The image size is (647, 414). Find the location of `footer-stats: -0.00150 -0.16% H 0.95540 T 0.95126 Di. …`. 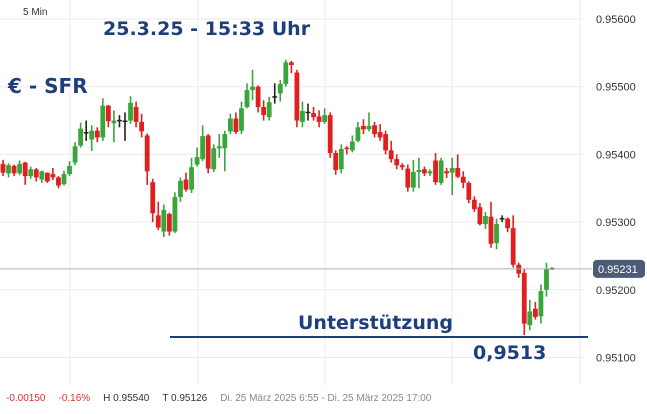

footer-stats: -0.00150 -0.16% H 0.95540 T 0.95126 Di. … is located at coordinates (225, 398).